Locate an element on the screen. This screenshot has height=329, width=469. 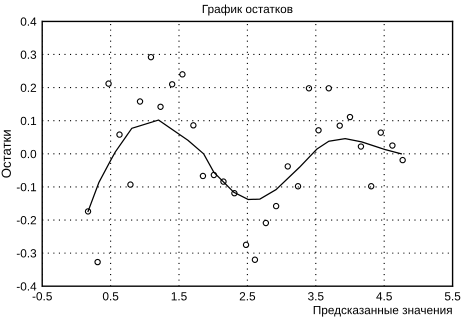
y-tick-label: -0.1 is located at coordinates (26, 187).